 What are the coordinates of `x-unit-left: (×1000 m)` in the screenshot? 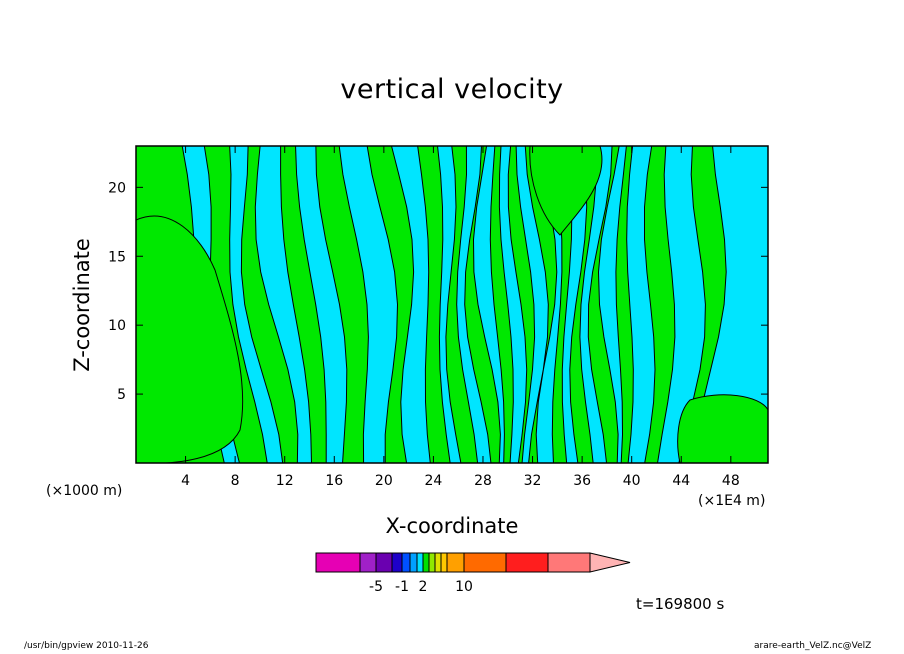 It's located at (84, 491).